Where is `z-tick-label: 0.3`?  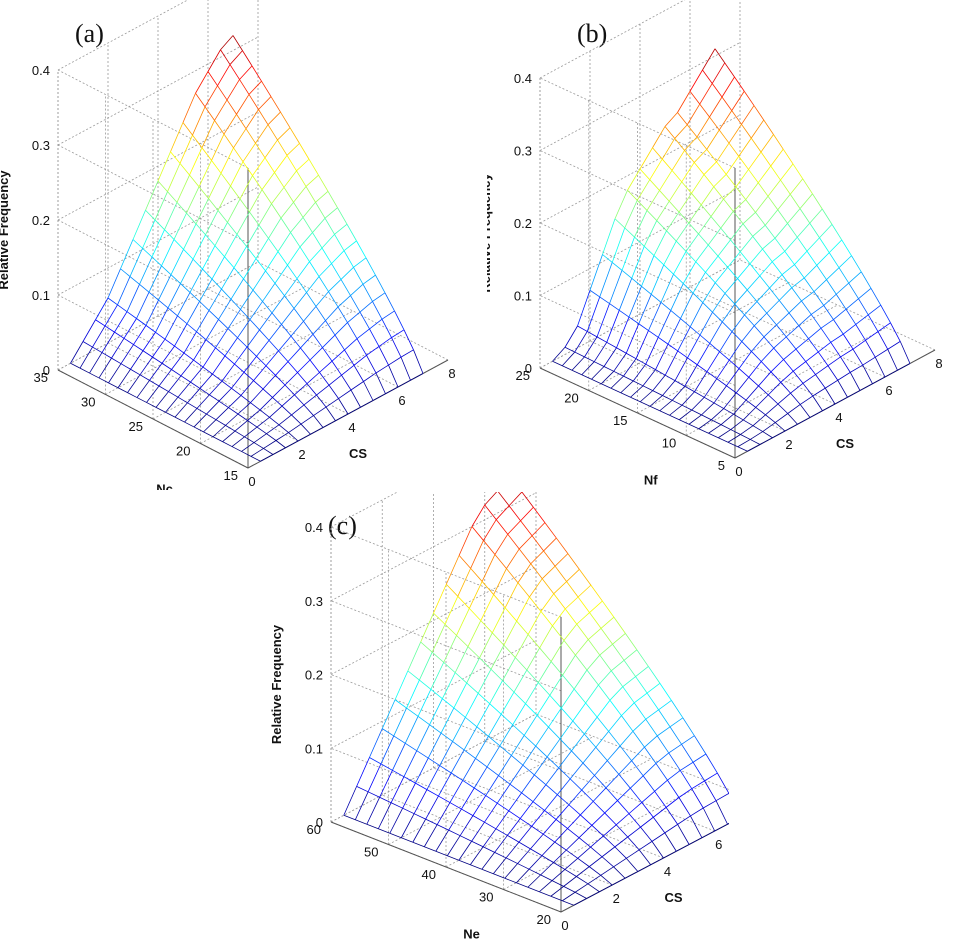
z-tick-label: 0.3 is located at coordinates (41, 145).